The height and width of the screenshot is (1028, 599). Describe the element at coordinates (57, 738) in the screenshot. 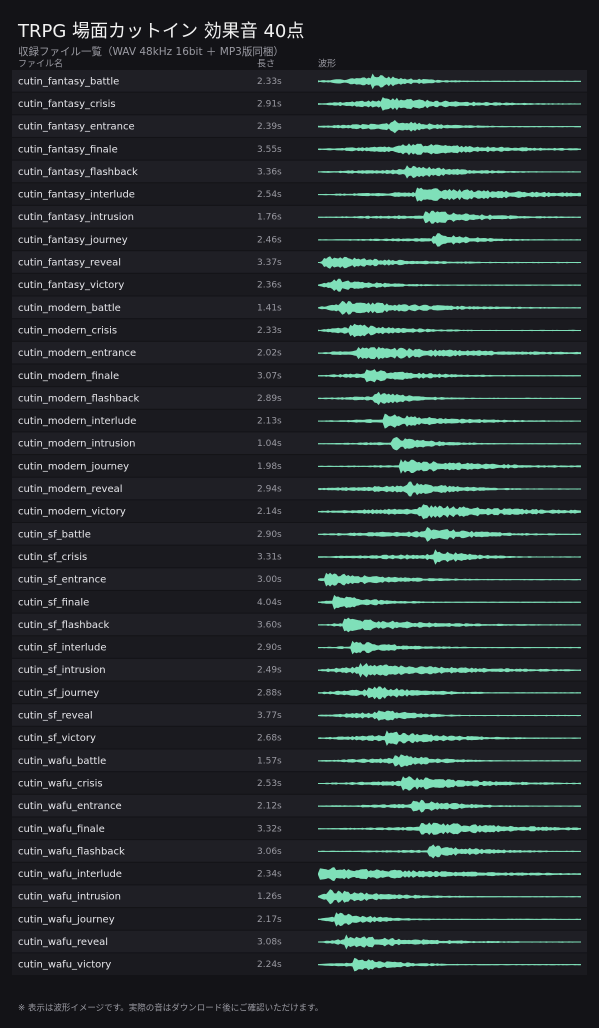

I see `file-name: cutin_sf_victory` at that location.